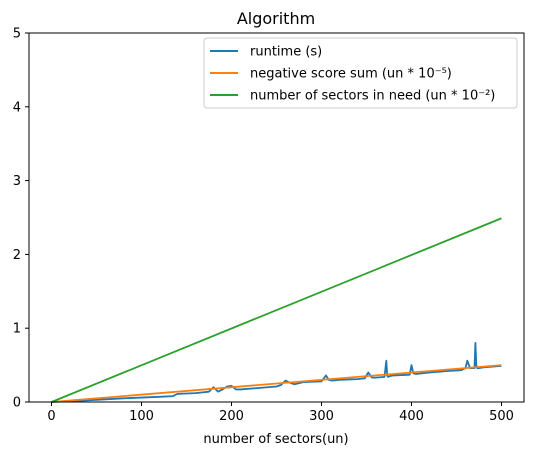 This screenshot has width=534, height=455. Describe the element at coordinates (275, 439) in the screenshot. I see `x-axis-label: number of sectors(un)` at that location.